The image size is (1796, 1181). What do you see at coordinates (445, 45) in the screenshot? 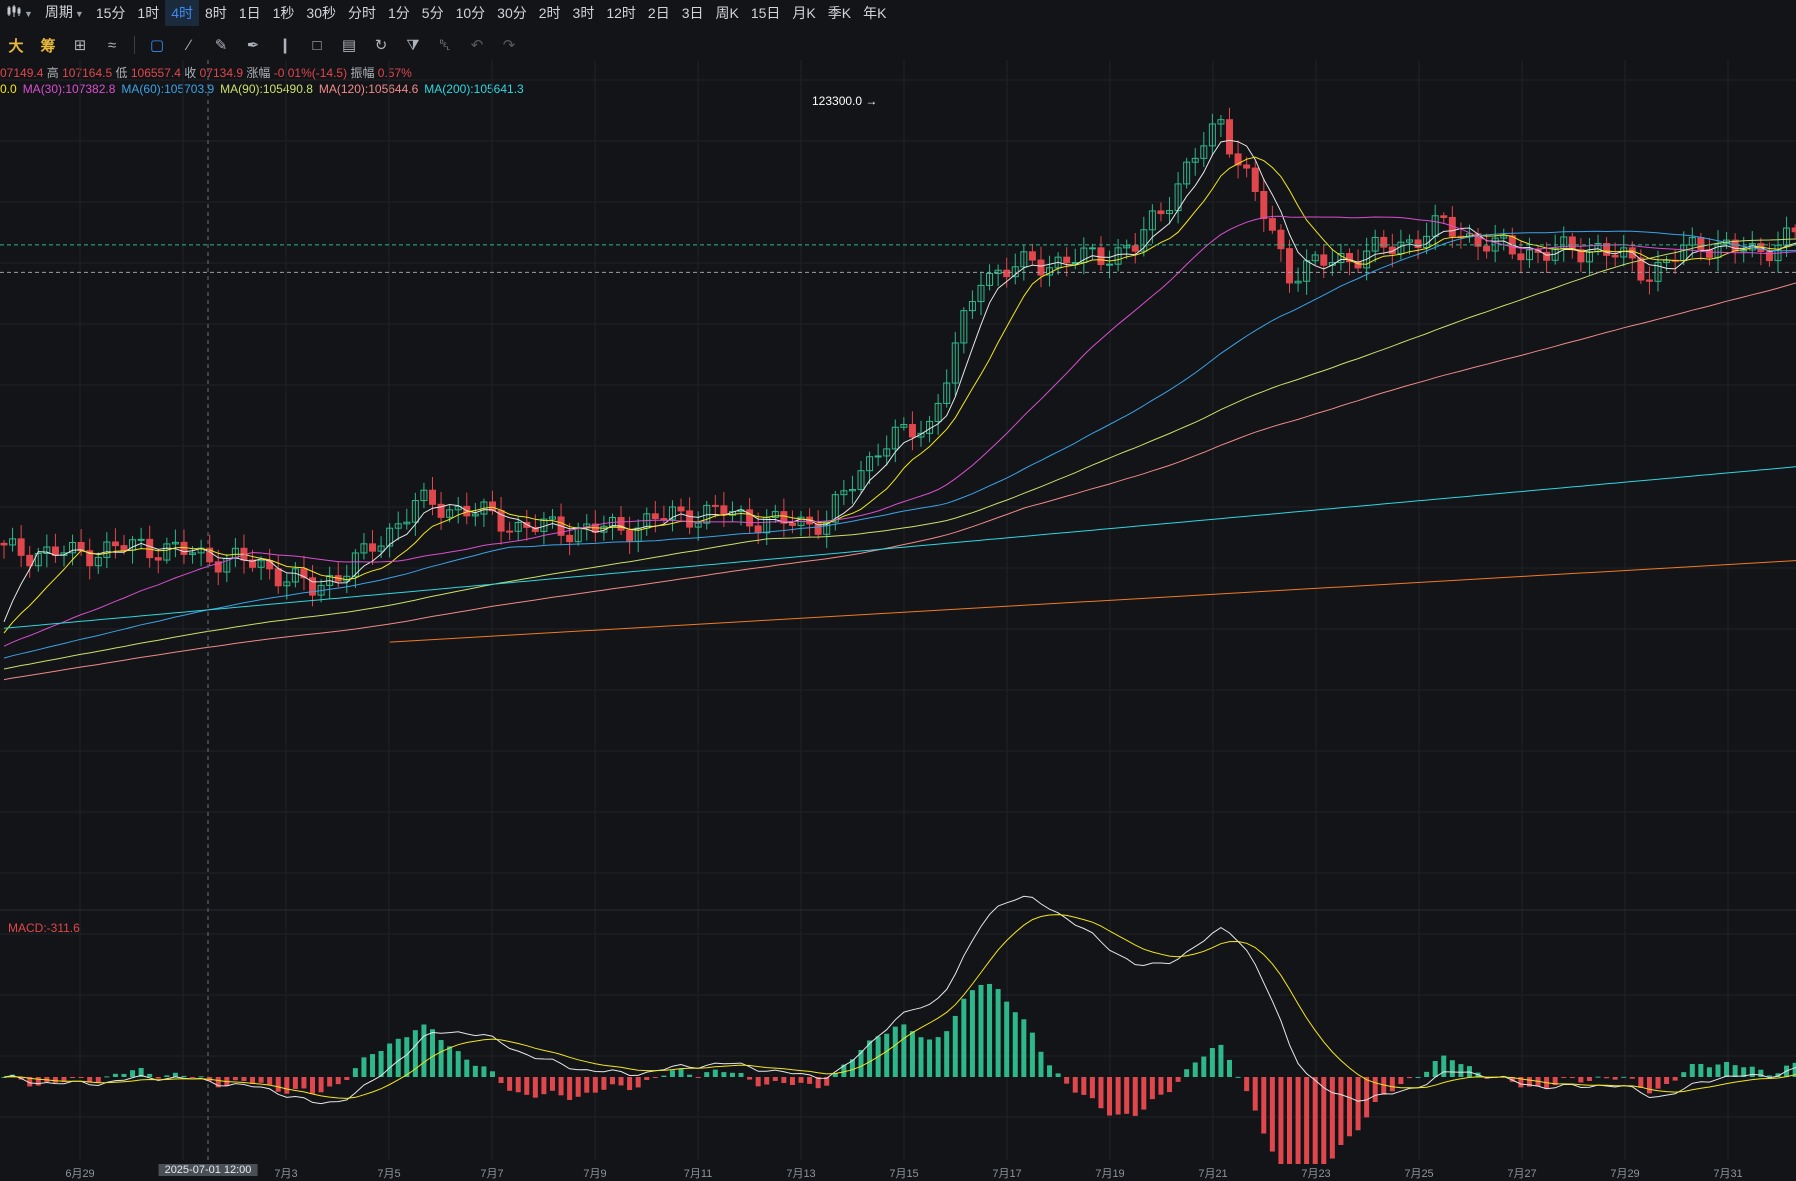
I see `trash-icon: ␡` at bounding box center [445, 45].